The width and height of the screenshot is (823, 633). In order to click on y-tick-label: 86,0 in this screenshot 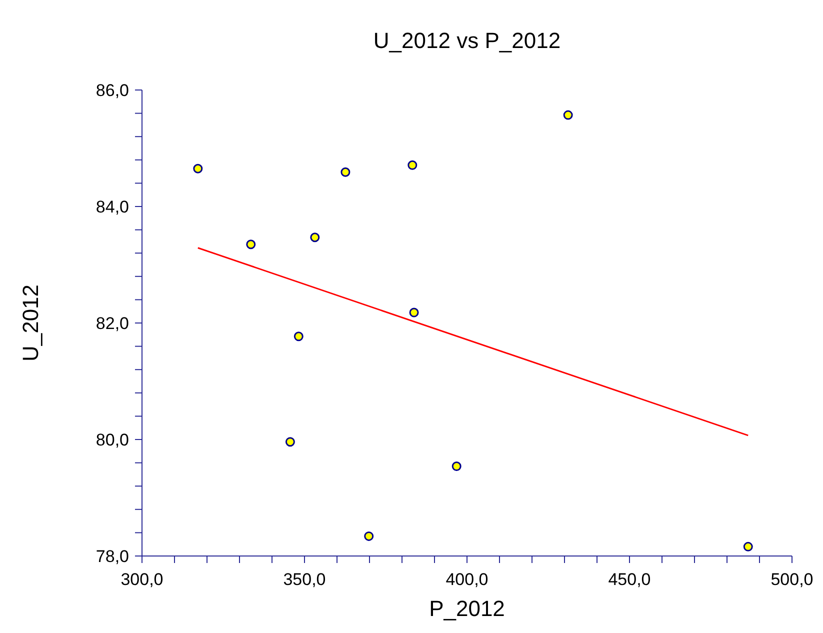, I will do `click(112, 90)`.